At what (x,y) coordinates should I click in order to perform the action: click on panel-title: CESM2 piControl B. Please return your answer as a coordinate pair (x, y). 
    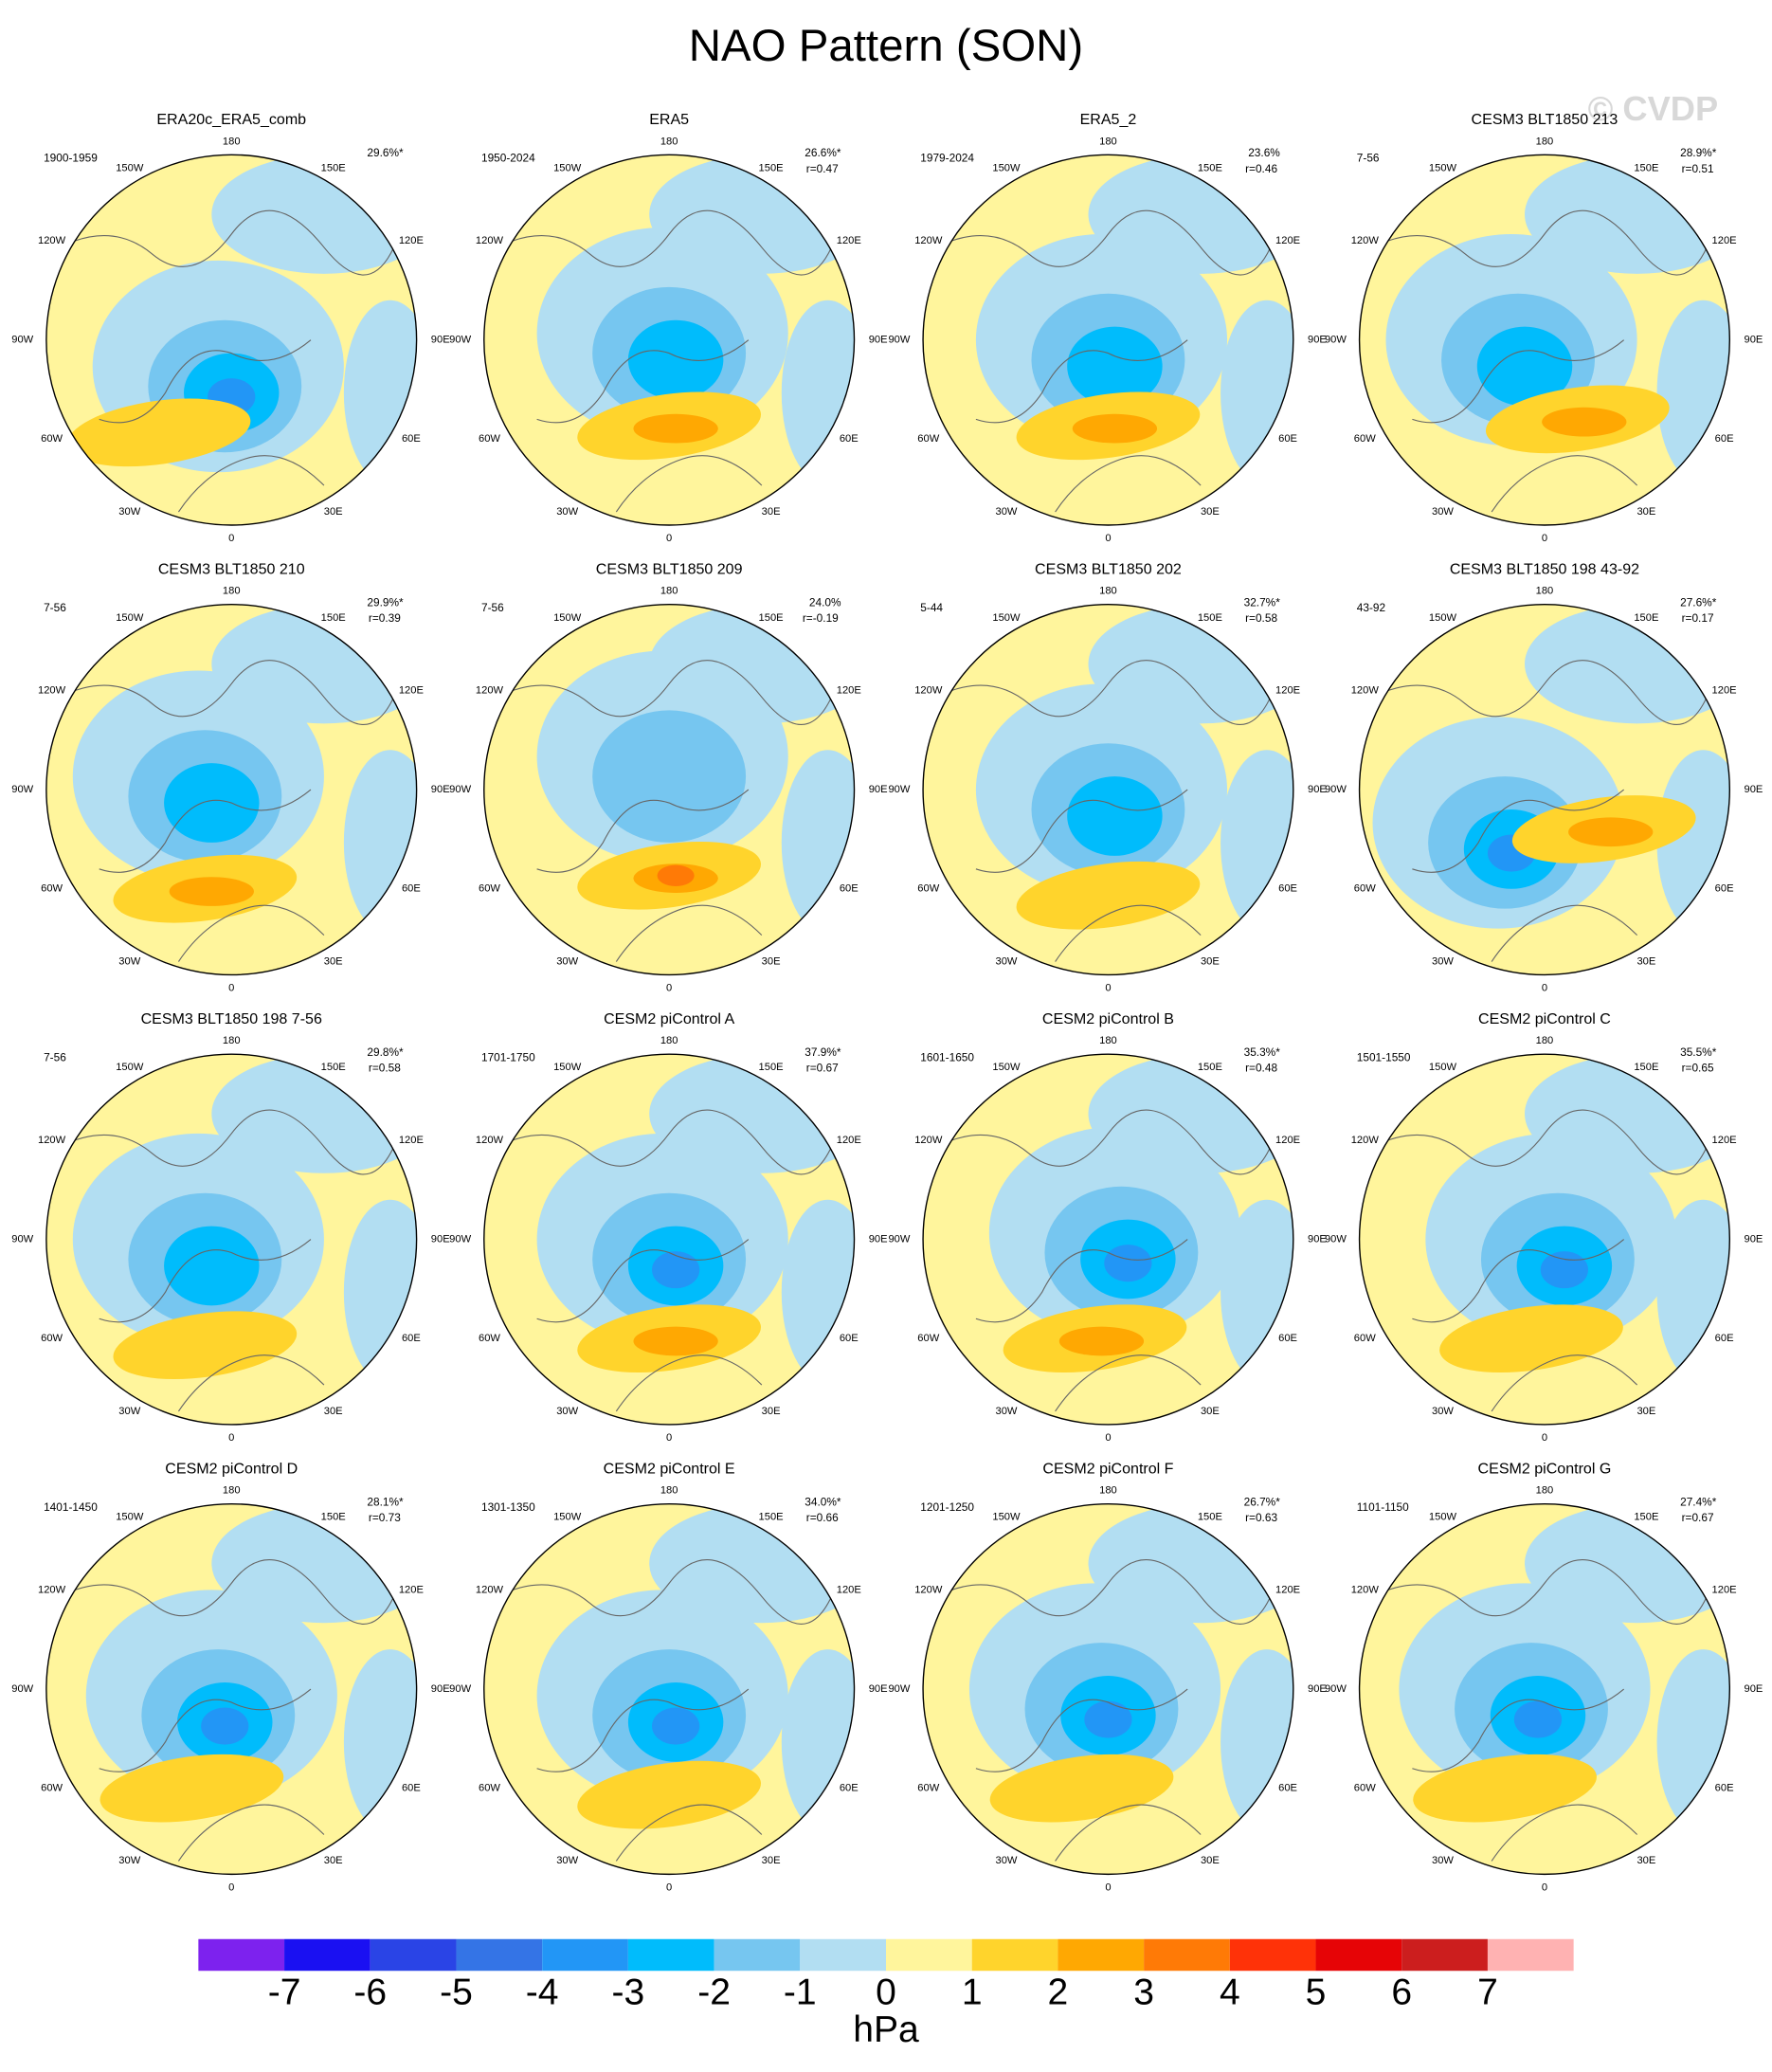
    Looking at the image, I should click on (1108, 1019).